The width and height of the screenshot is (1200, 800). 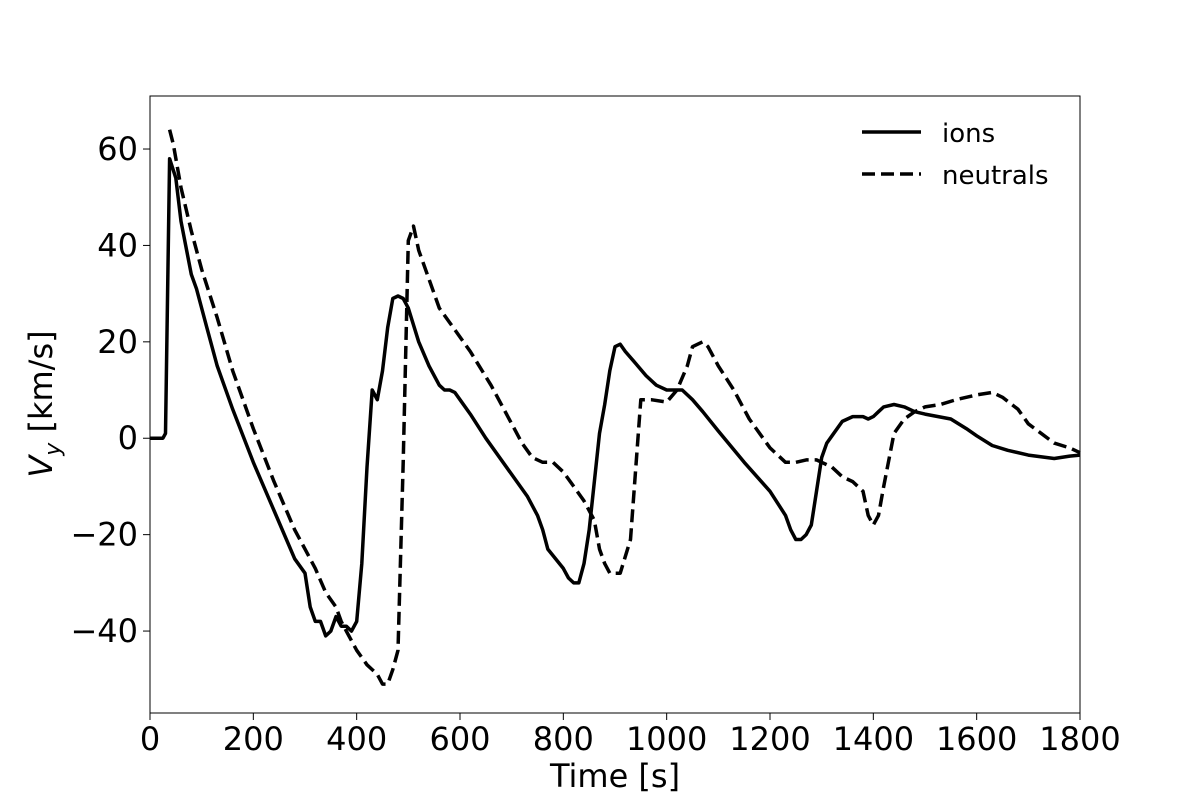 What do you see at coordinates (117, 149) in the screenshot?
I see `y-tick-label: 60` at bounding box center [117, 149].